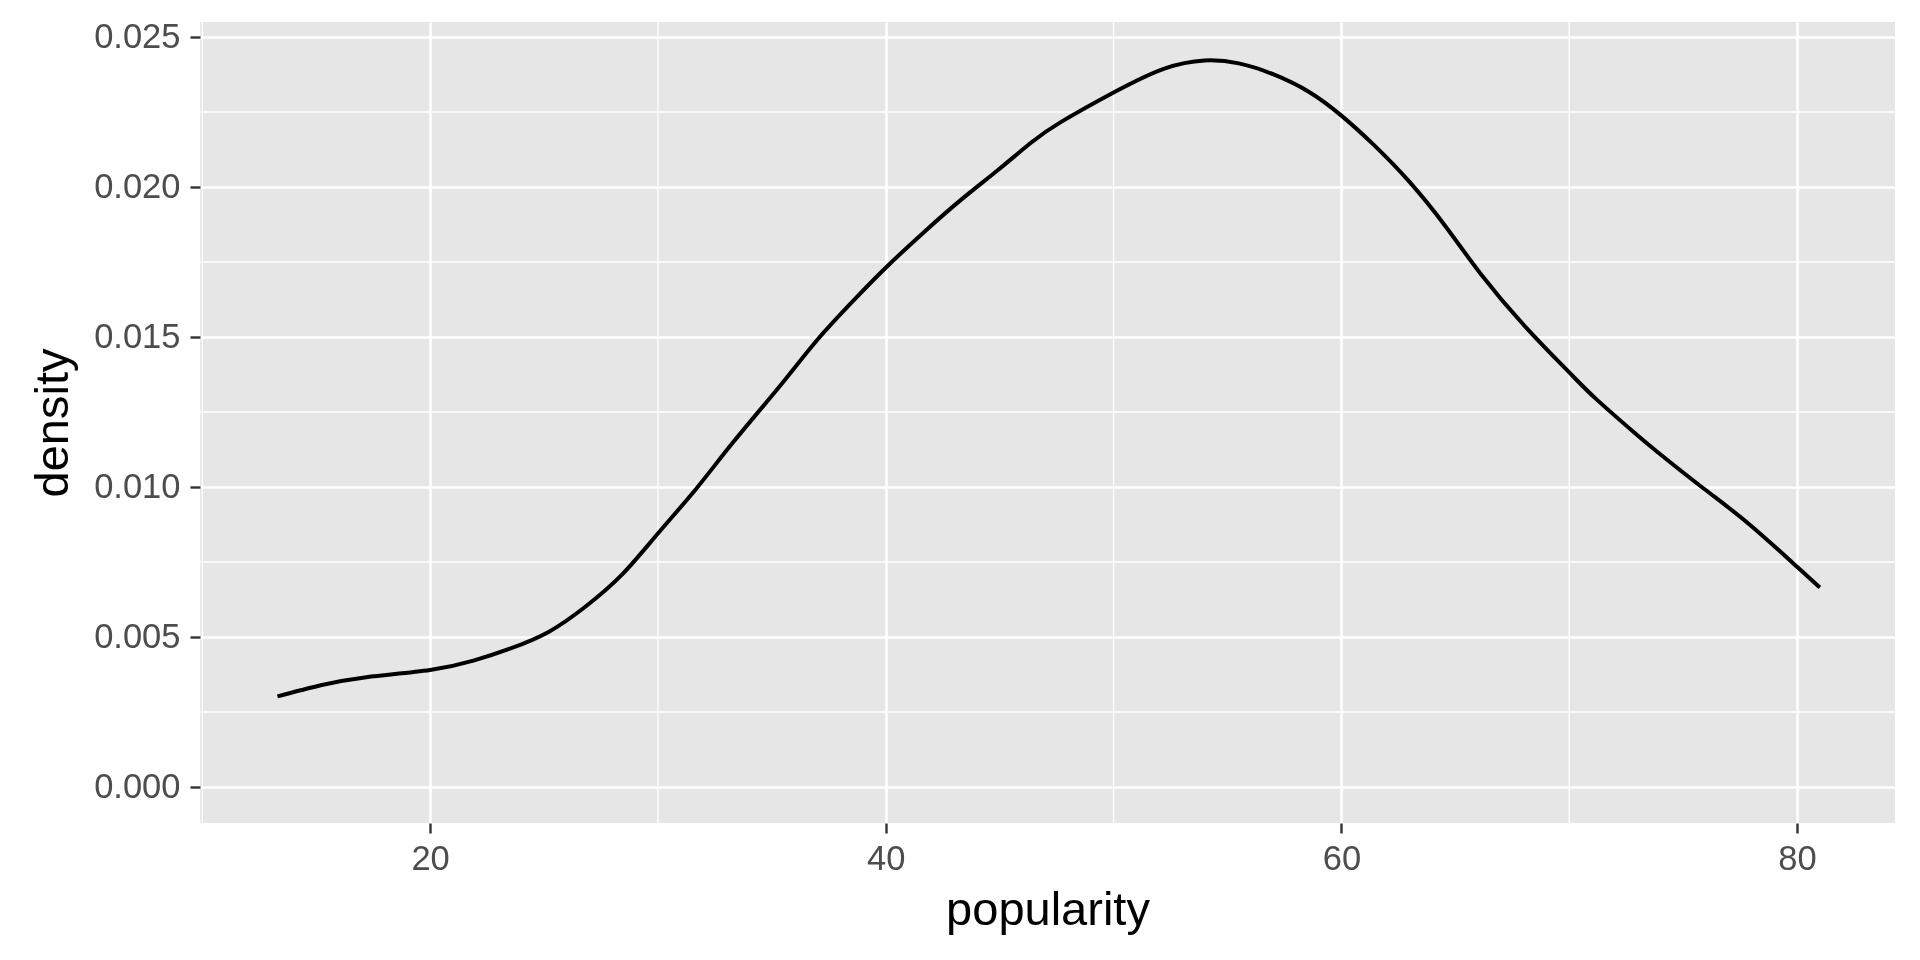  I want to click on x-tick-label: 40, so click(886, 857).